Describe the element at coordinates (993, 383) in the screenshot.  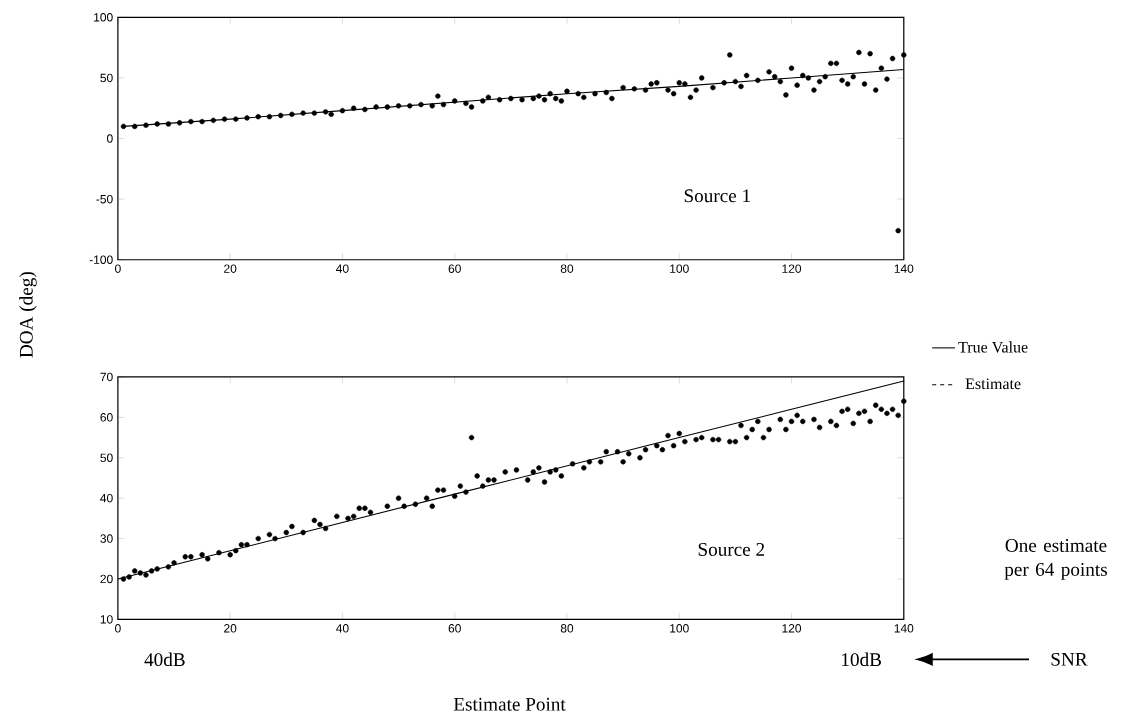
I see `legend-label: Estimate` at that location.